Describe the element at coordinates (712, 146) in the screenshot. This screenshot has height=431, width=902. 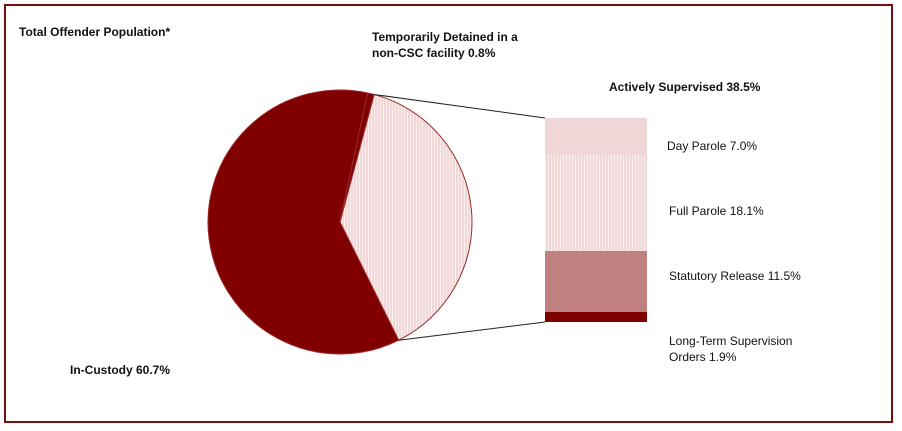
I see `label-day-parole: Day Parole 7.0%` at that location.